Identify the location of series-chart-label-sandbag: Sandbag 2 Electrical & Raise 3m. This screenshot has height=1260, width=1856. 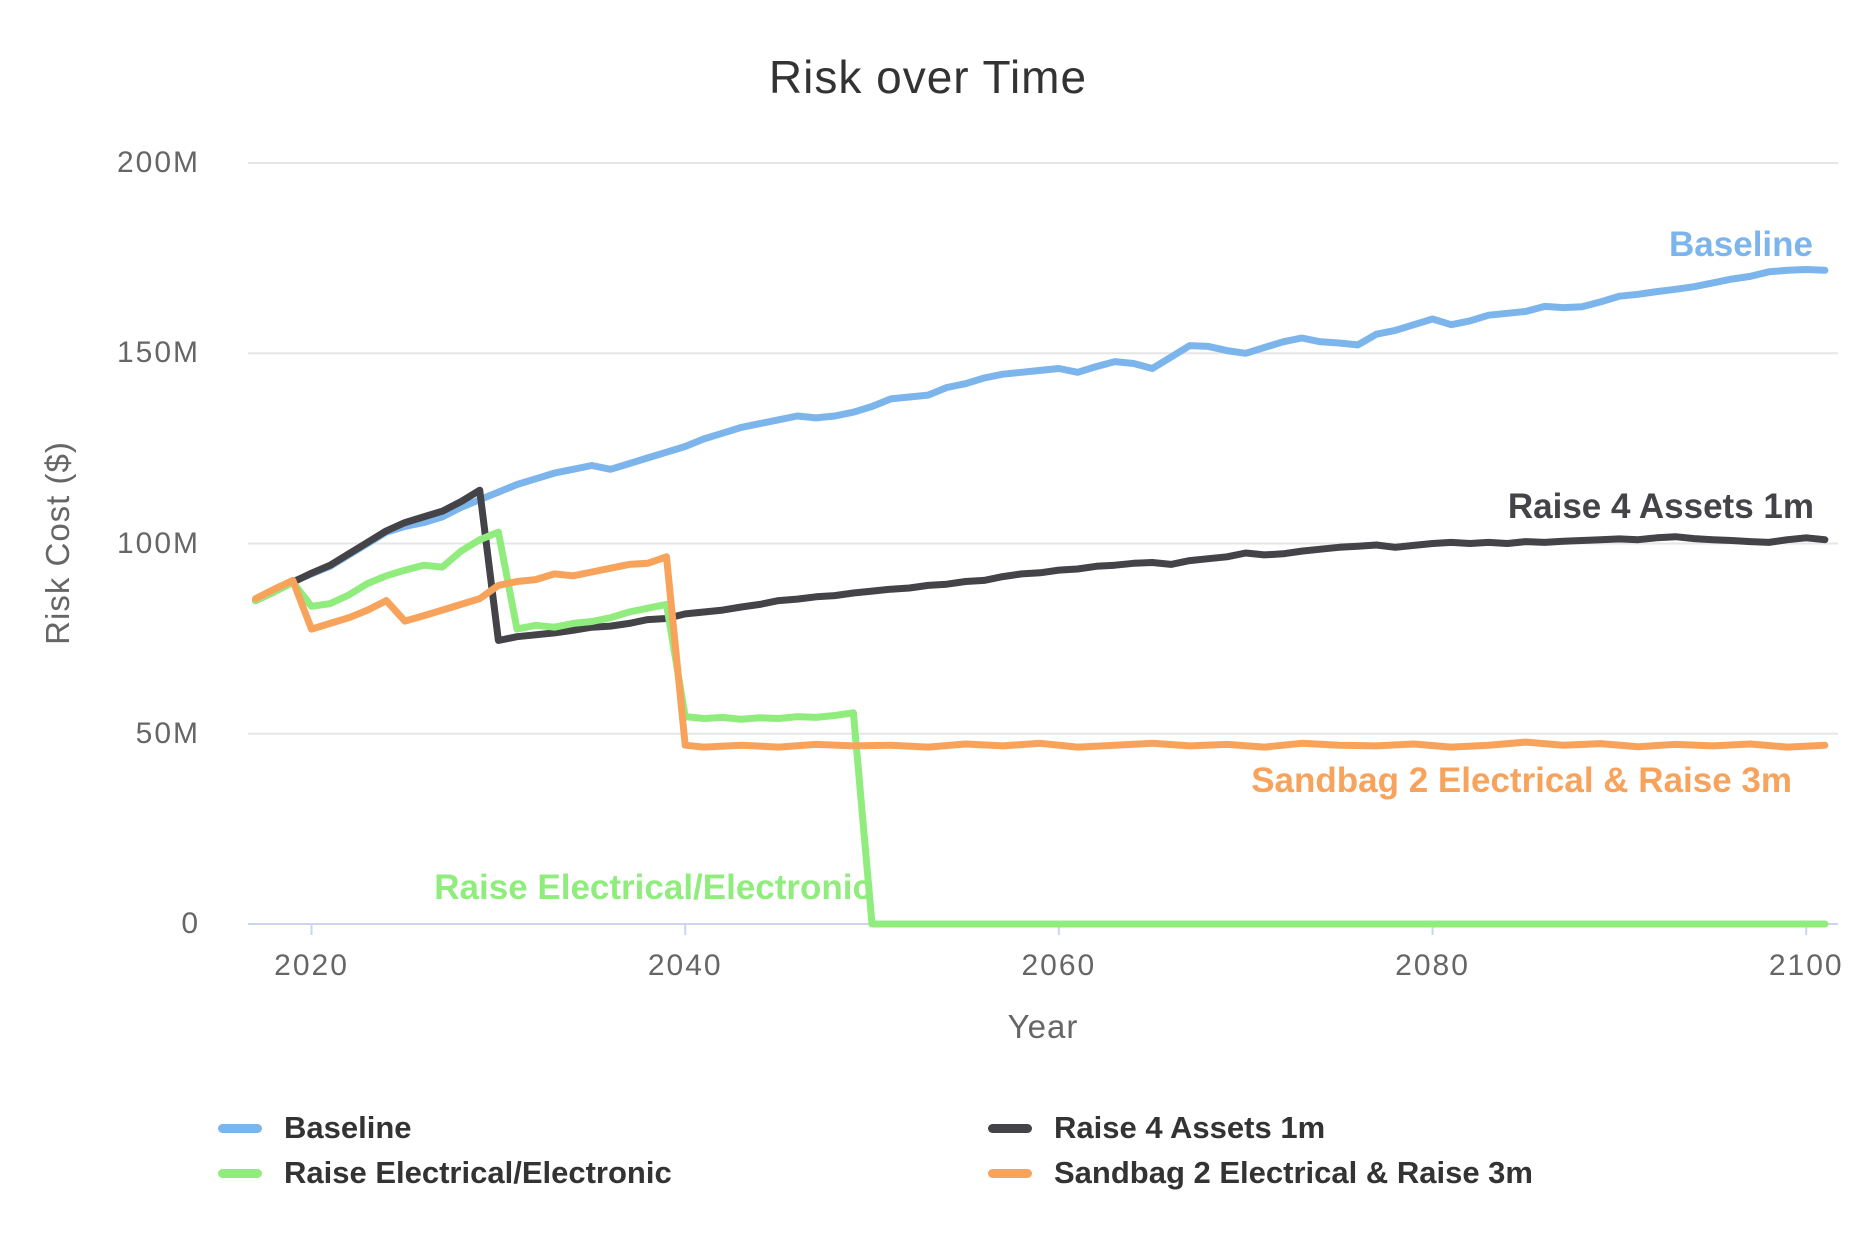
(1521, 780).